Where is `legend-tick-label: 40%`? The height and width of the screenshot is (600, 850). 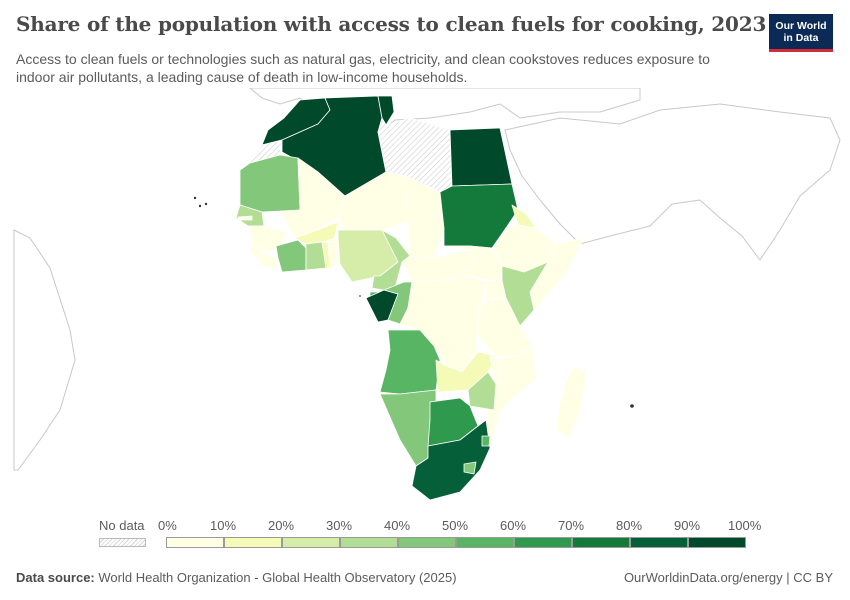 legend-tick-label: 40% is located at coordinates (397, 525).